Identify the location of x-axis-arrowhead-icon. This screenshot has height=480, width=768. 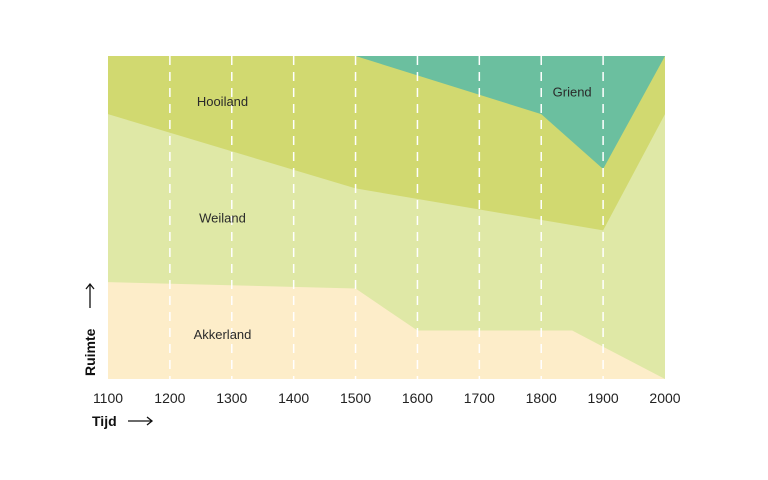
(150, 421).